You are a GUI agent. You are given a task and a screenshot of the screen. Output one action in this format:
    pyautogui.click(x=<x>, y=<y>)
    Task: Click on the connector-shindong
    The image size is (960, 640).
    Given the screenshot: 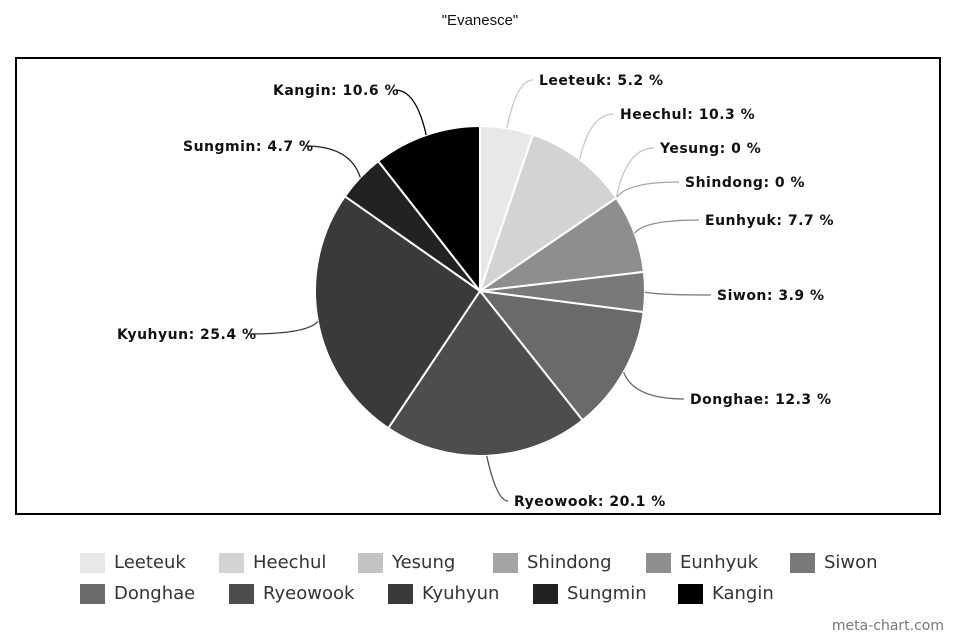 What is the action you would take?
    pyautogui.click(x=647, y=190)
    